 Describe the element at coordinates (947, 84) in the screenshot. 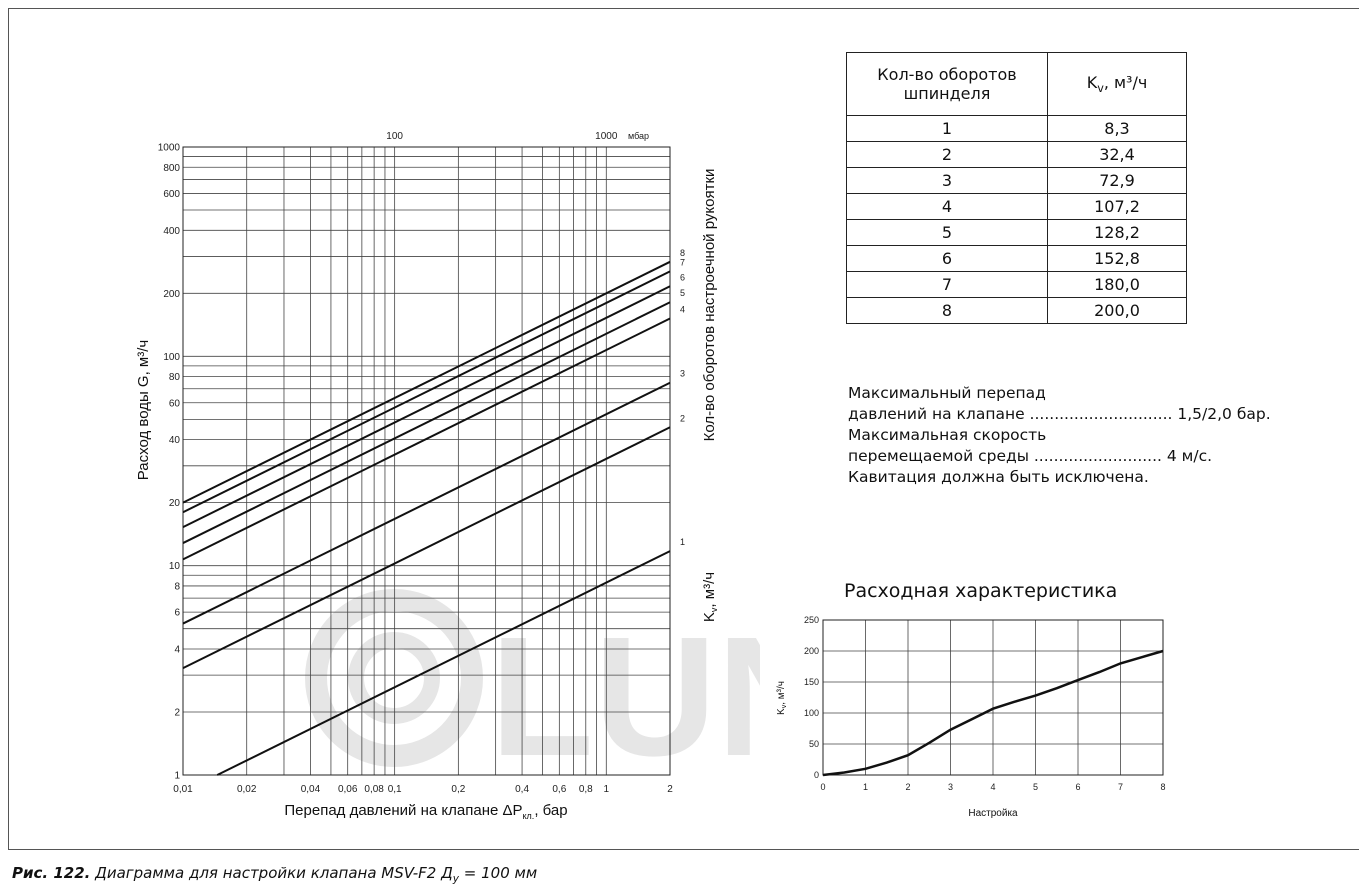

I see `header-turns: Кол-во оборотов шпинделя` at that location.